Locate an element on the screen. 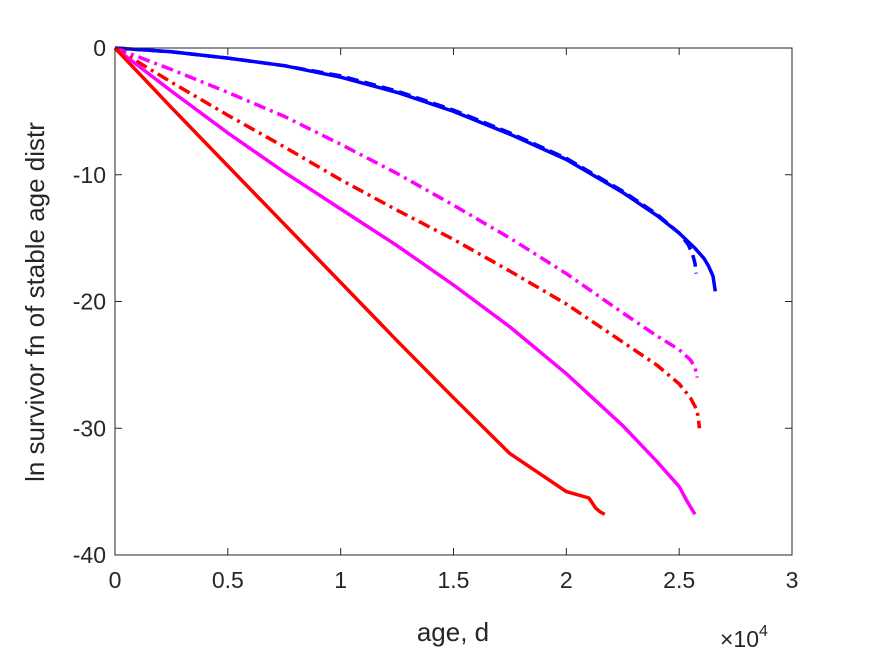 The height and width of the screenshot is (656, 875). y-axis-label: ln survivor fn of stable age distr is located at coordinates (35, 302).